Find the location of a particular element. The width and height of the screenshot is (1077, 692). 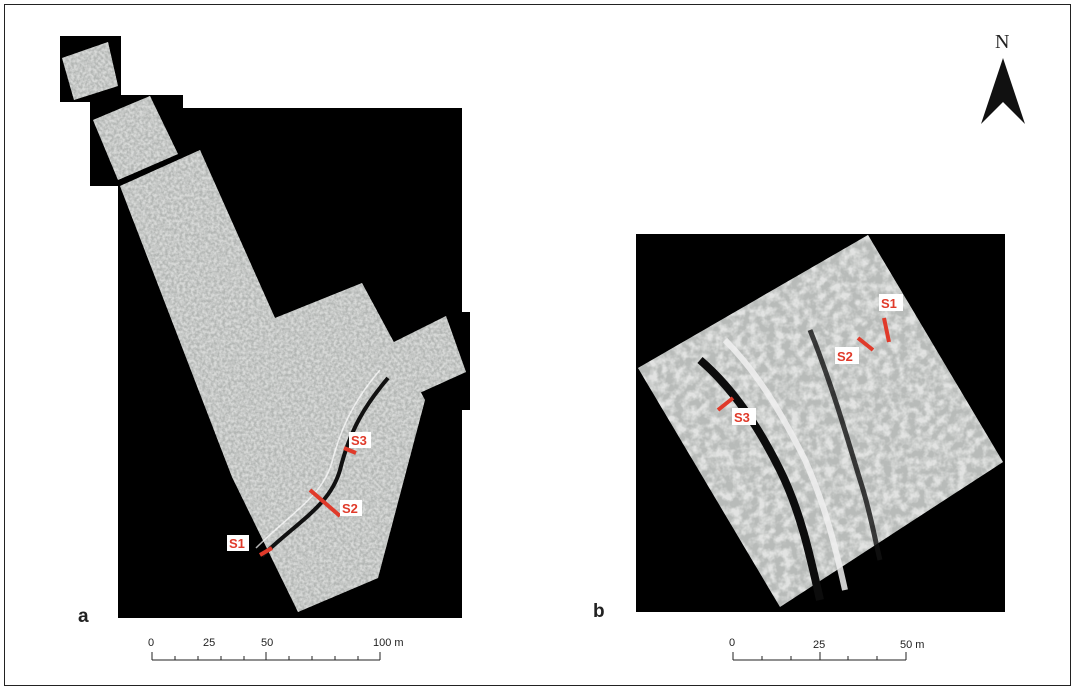

scale-b-end-label: 50 m is located at coordinates (912, 645).